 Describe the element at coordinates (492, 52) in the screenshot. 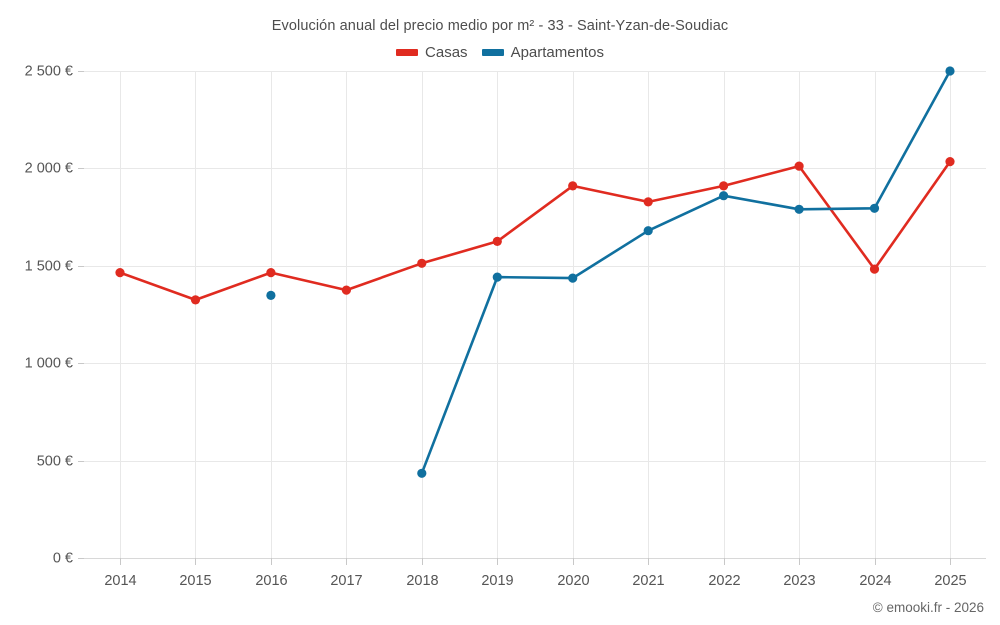

I see `legend-swatch-apartamentos` at that location.